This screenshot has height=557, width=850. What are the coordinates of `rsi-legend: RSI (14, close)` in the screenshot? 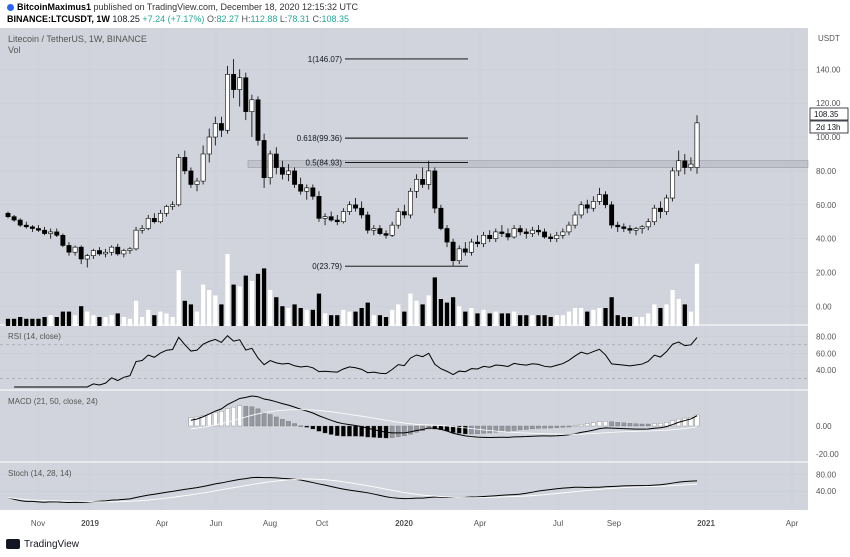 It's located at (34, 336).